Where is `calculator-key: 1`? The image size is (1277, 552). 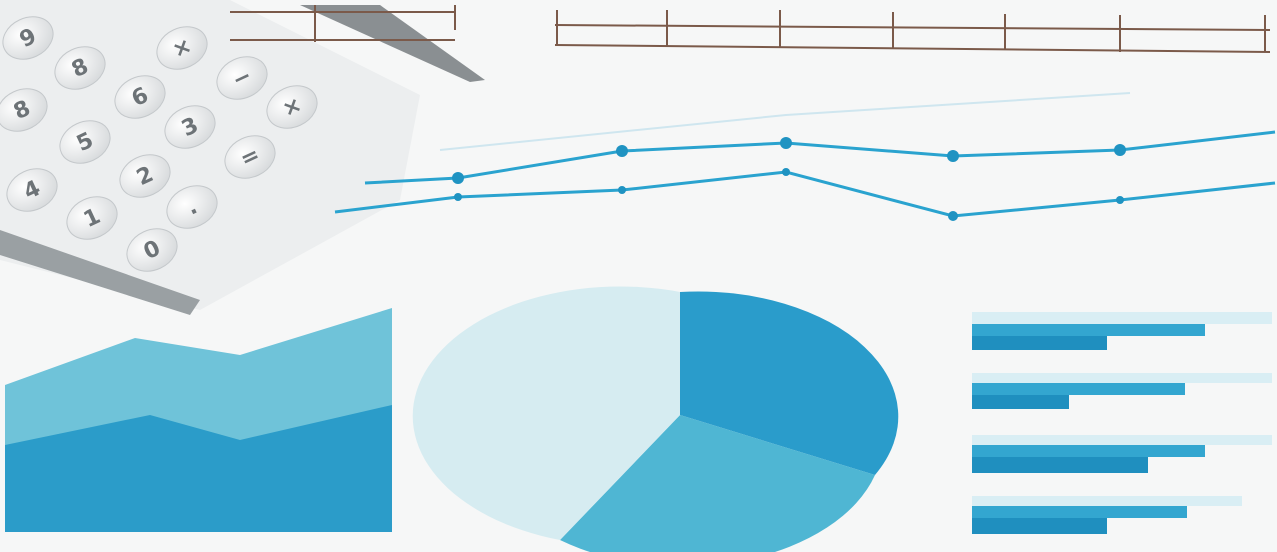 calculator-key: 1 is located at coordinates (92, 218).